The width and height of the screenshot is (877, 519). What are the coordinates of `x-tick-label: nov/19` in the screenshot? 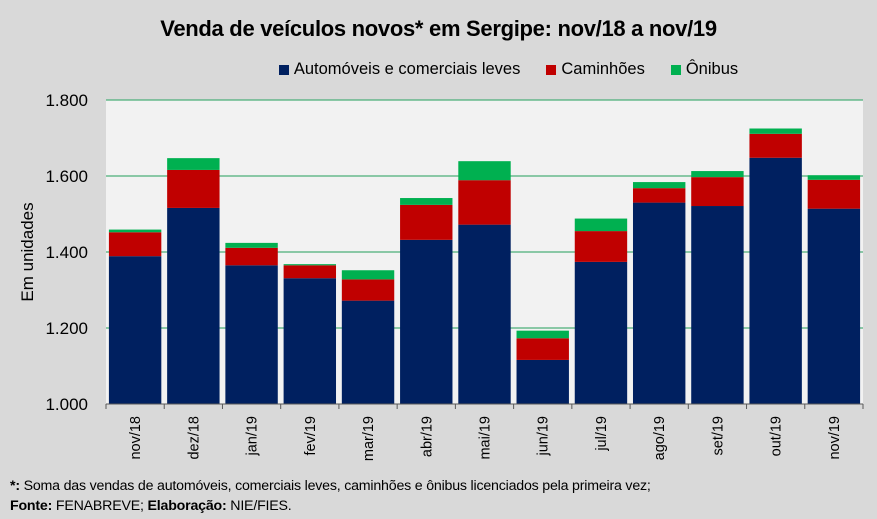 It's located at (835, 438).